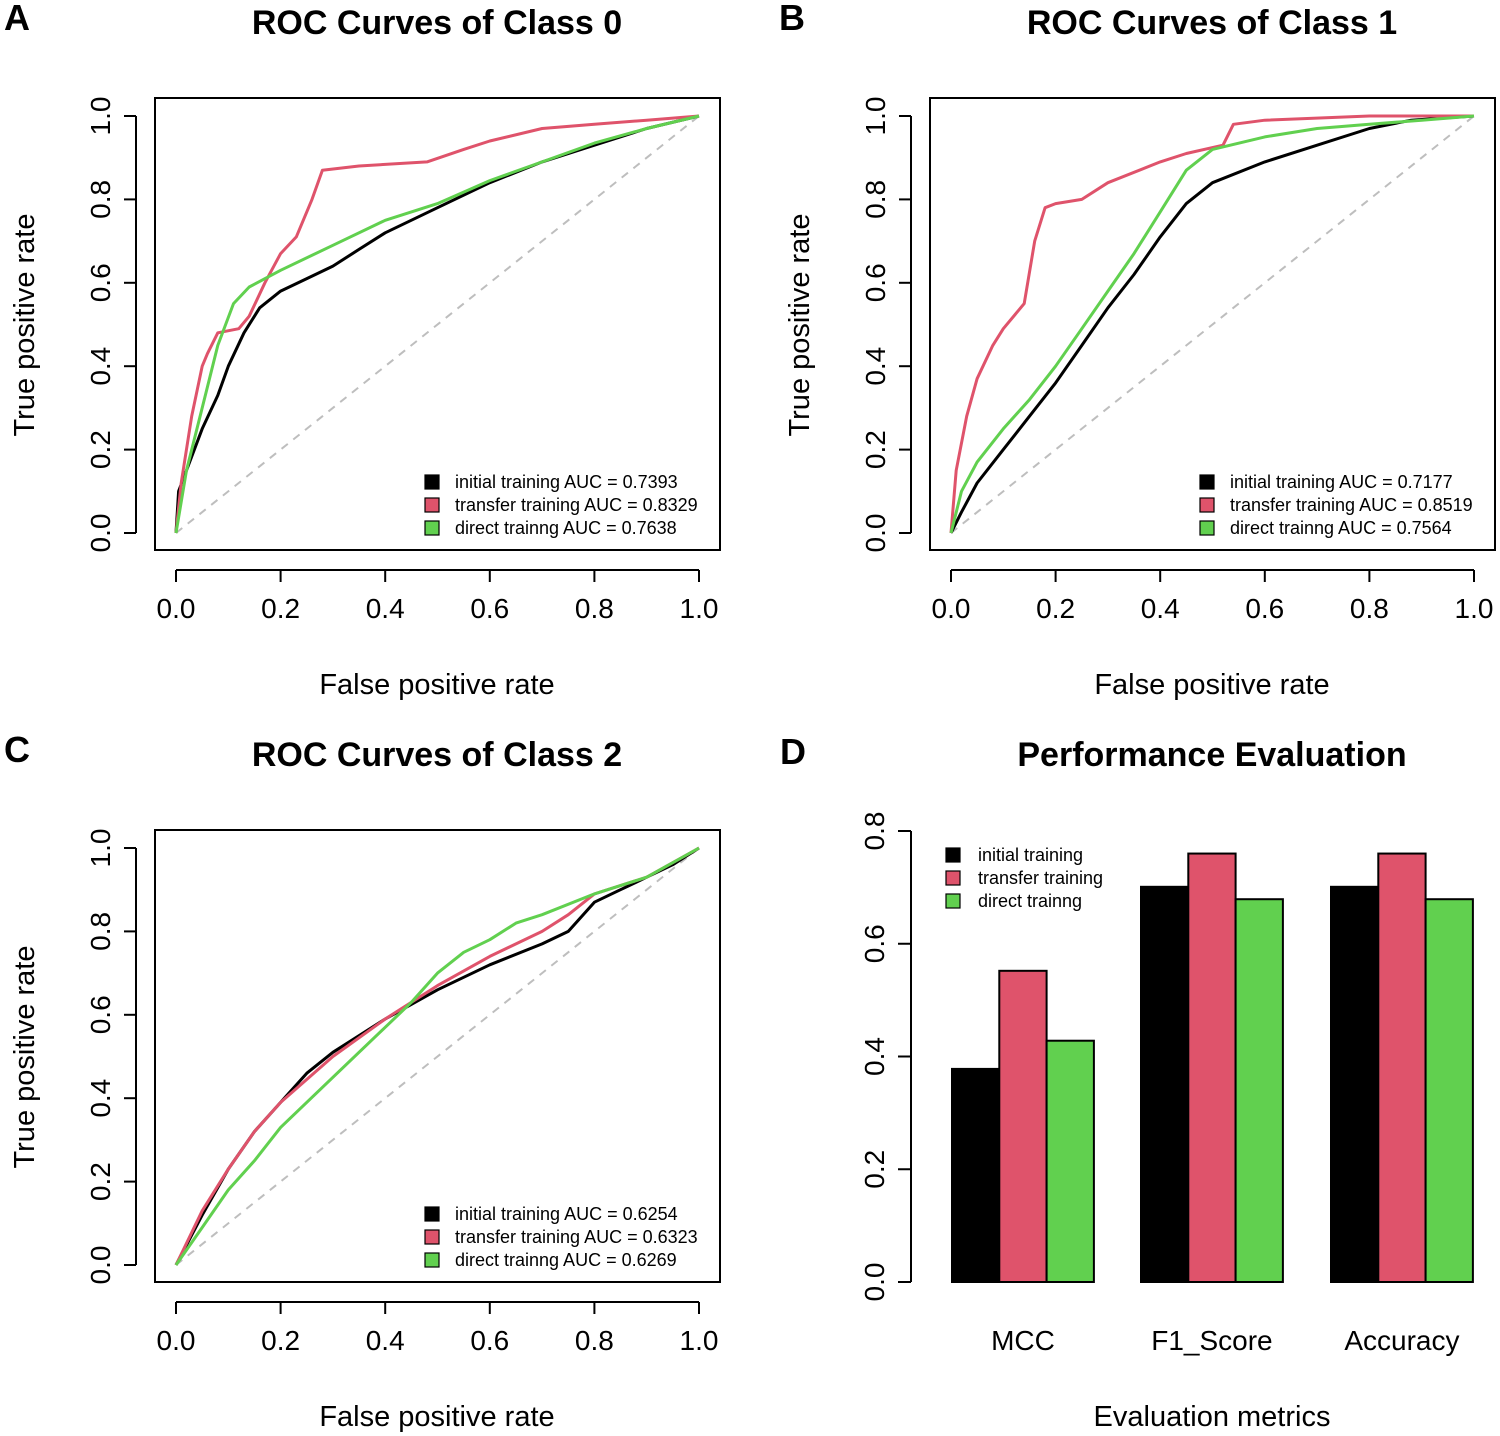  I want to click on legend-label: initial training AUC = 0.6254, so click(566, 1214).